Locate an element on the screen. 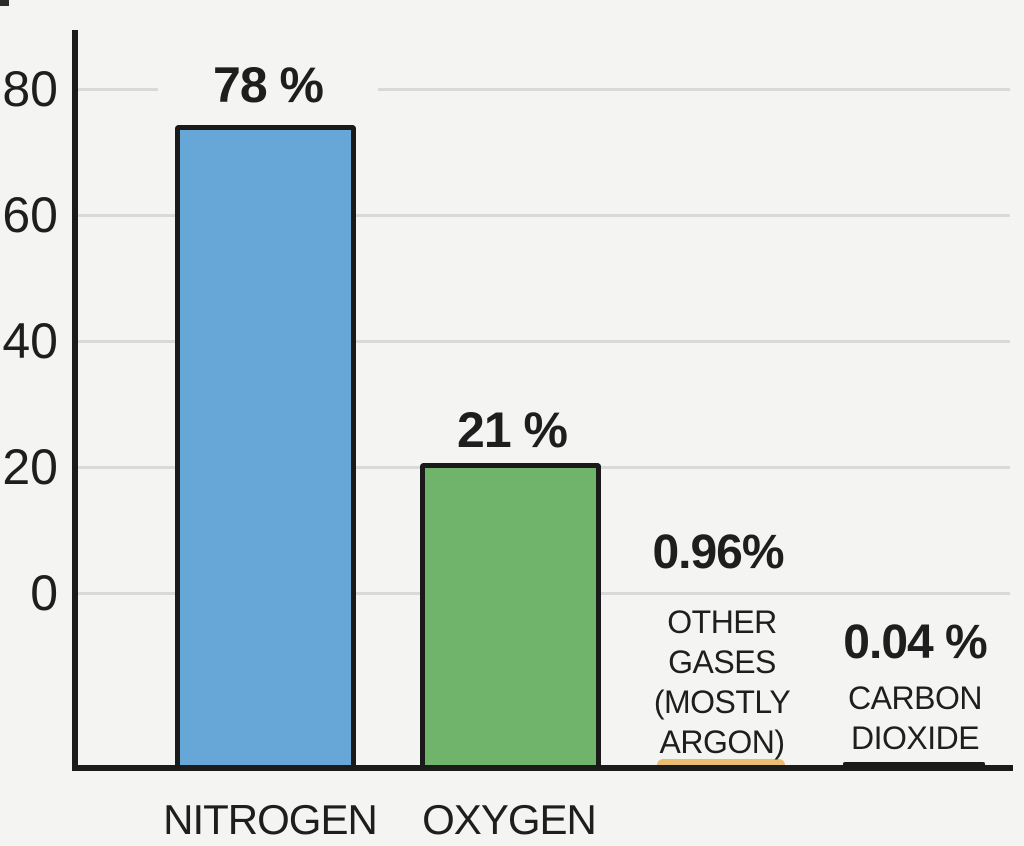 The width and height of the screenshot is (1024, 846). bar-carbon-dioxide is located at coordinates (914, 764).